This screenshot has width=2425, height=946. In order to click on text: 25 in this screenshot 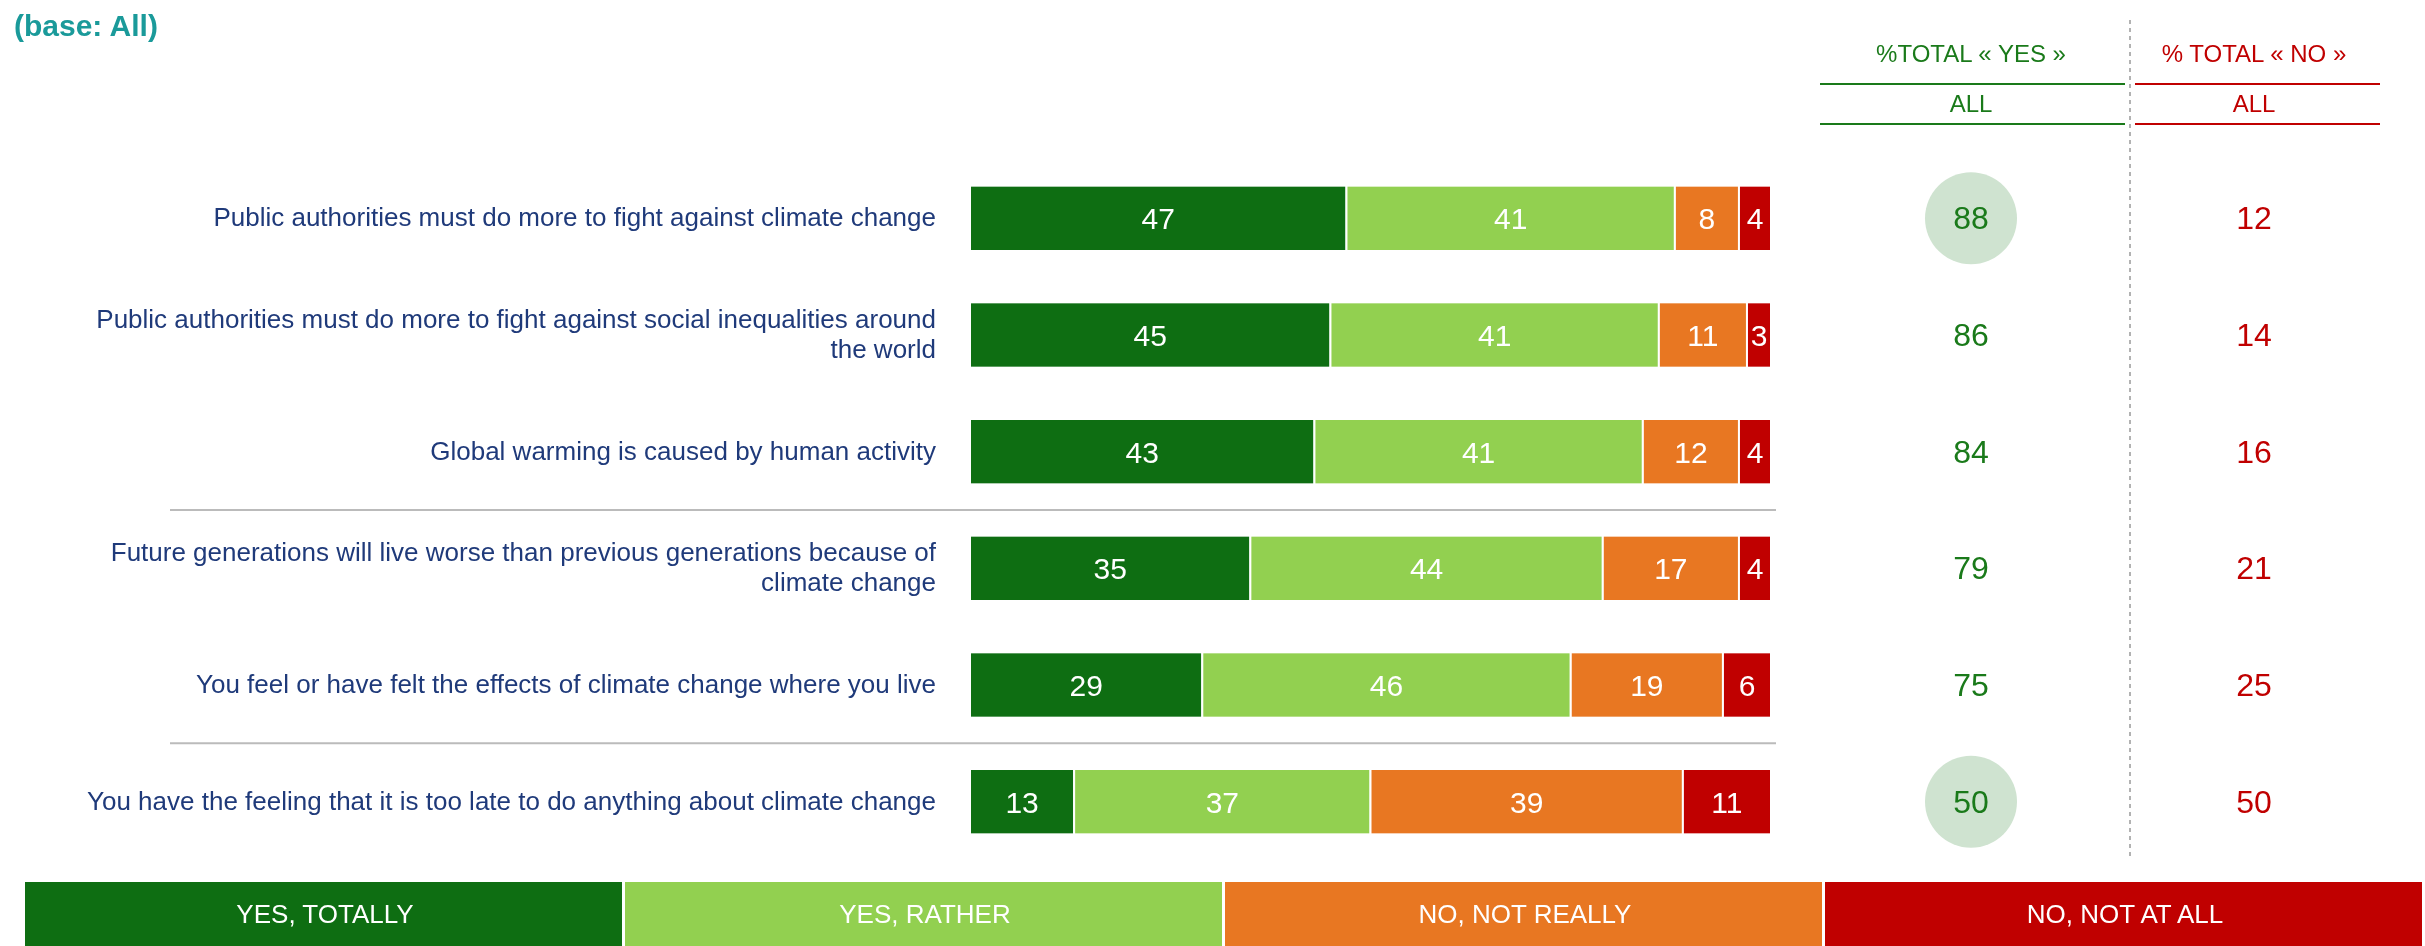, I will do `click(2254, 685)`.